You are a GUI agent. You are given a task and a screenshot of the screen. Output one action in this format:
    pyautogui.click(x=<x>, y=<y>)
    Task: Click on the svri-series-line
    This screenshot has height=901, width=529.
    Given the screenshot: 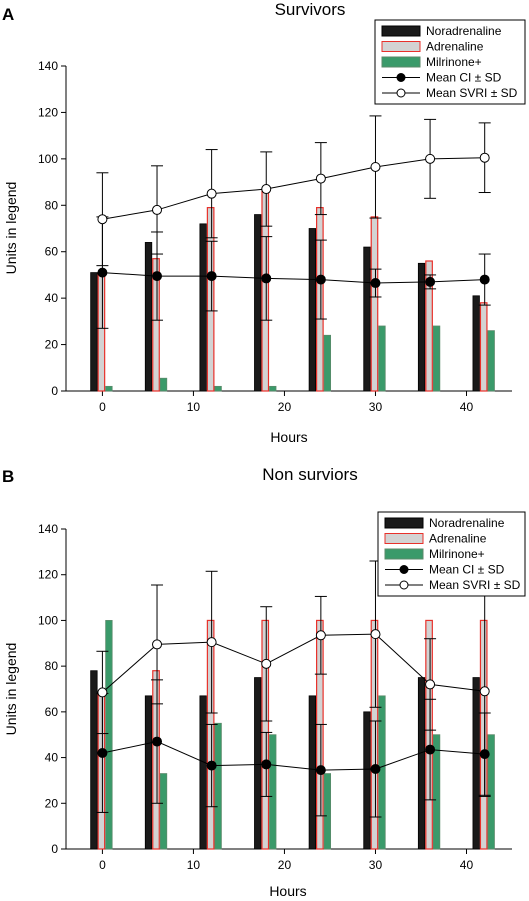 What is the action you would take?
    pyautogui.click(x=293, y=188)
    